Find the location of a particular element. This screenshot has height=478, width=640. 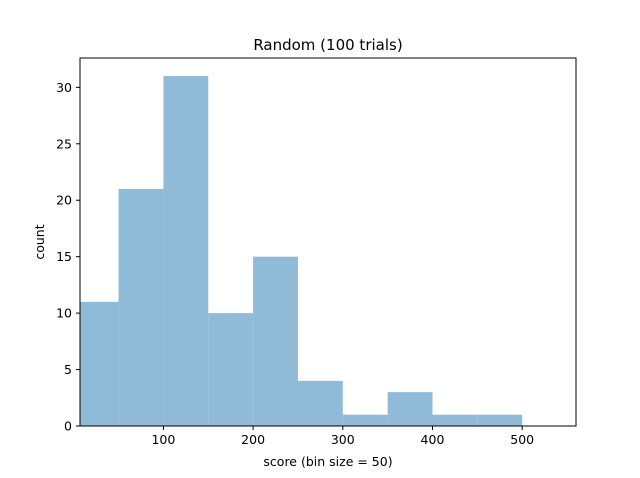

y-tick-label-5: 25 is located at coordinates (64, 143).